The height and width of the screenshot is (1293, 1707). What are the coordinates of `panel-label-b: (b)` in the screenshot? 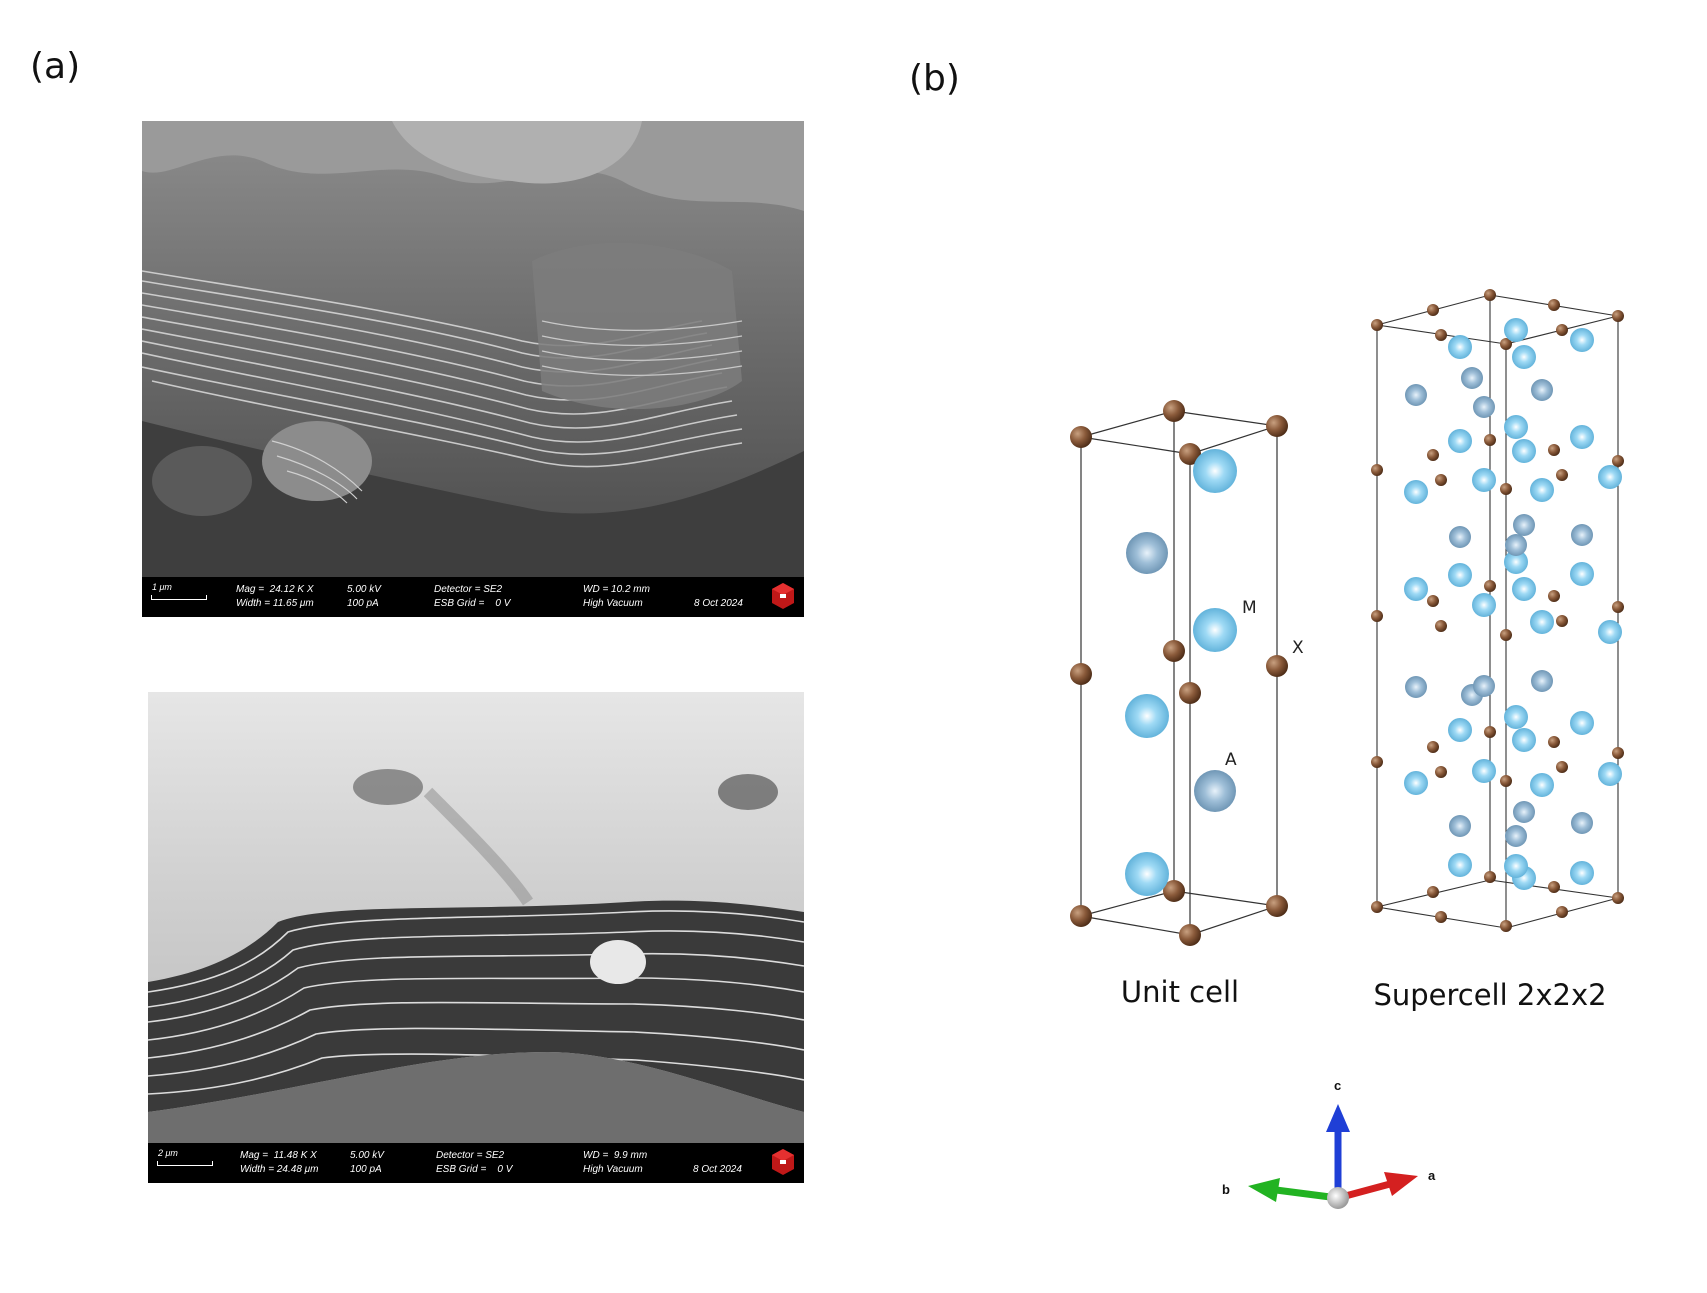 It's located at (934, 78).